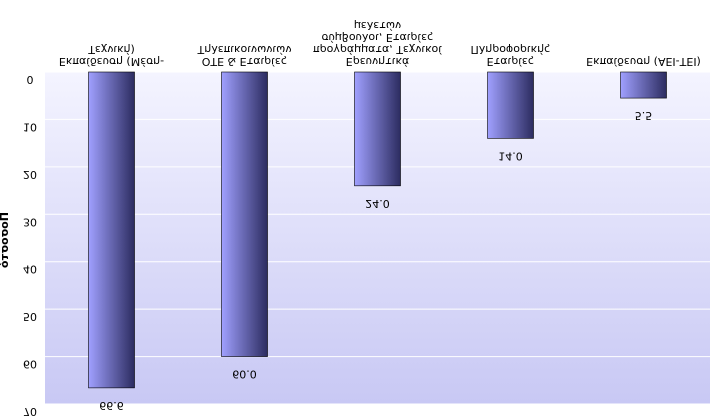 Image resolution: width=714 pixels, height=420 pixels. I want to click on y-tick-label: 50, so click(30, 316).